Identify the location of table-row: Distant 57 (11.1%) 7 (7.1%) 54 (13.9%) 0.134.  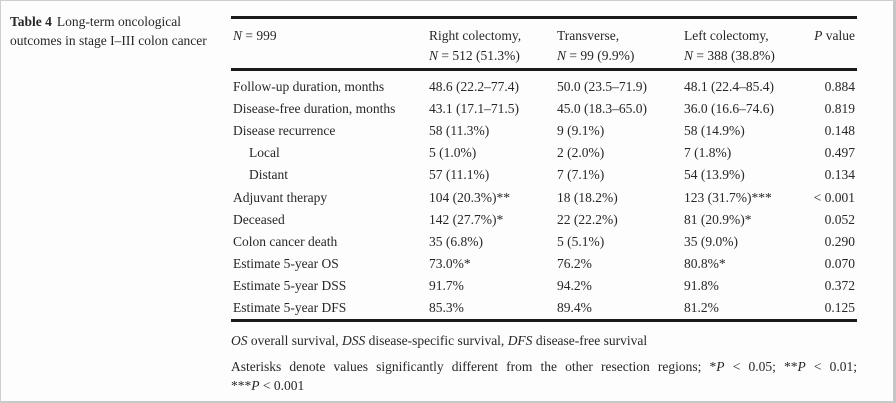
(544, 175).